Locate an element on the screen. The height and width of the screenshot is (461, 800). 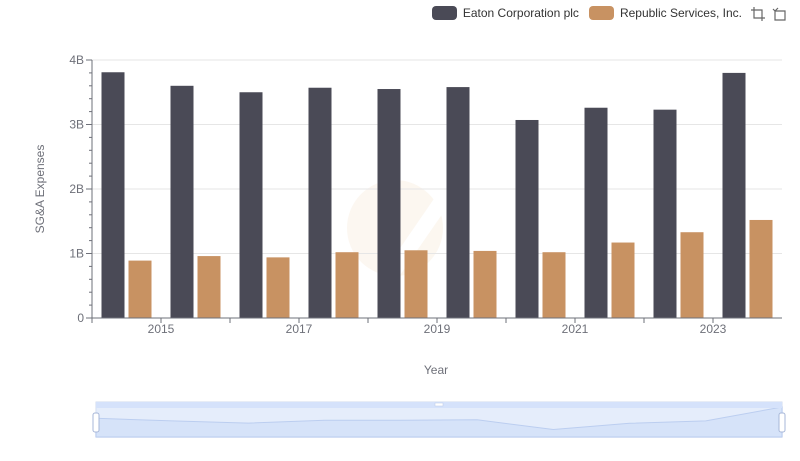
data-zoom-slider is located at coordinates (439, 419).